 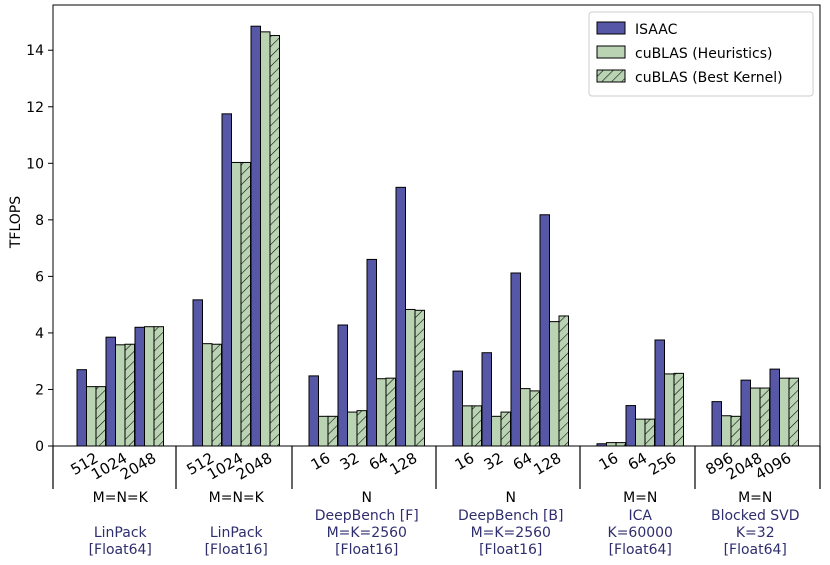 What do you see at coordinates (81, 408) in the screenshot?
I see `bar-g0-512-isaac` at bounding box center [81, 408].